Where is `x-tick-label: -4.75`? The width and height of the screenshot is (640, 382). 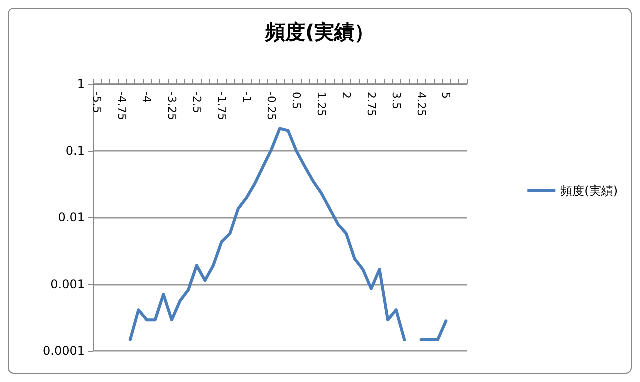
x-tick-label: -4.75 is located at coordinates (122, 106).